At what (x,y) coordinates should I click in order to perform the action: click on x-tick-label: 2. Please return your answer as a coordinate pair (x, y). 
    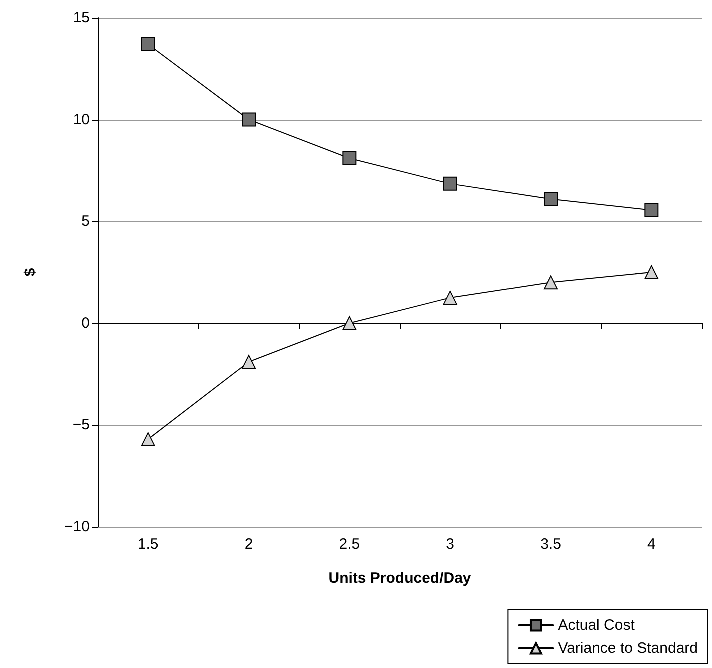
    Looking at the image, I should click on (249, 544).